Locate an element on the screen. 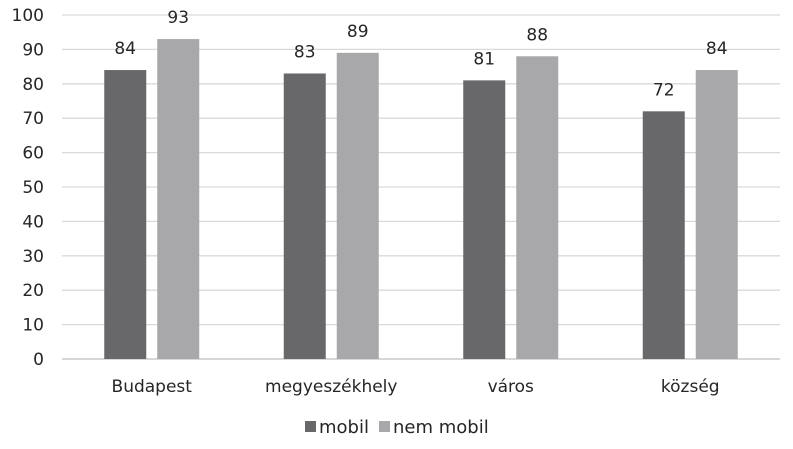 Image resolution: width=793 pixels, height=449 pixels. x-axis-category-labels: Budapest megyeszékhely város község is located at coordinates (416, 387).